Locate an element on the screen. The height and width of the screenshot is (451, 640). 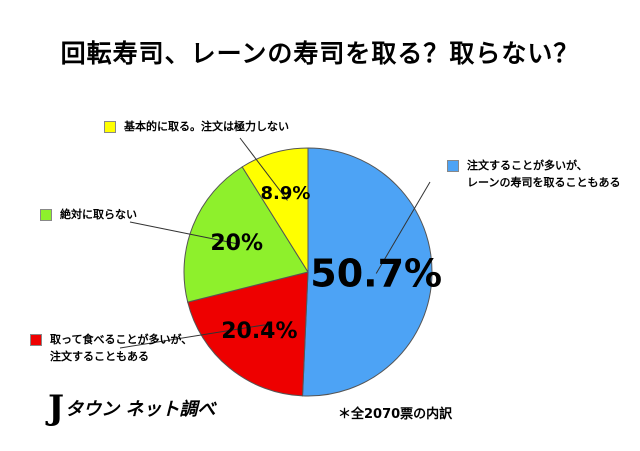
slice-order-mostly is located at coordinates (367, 272).